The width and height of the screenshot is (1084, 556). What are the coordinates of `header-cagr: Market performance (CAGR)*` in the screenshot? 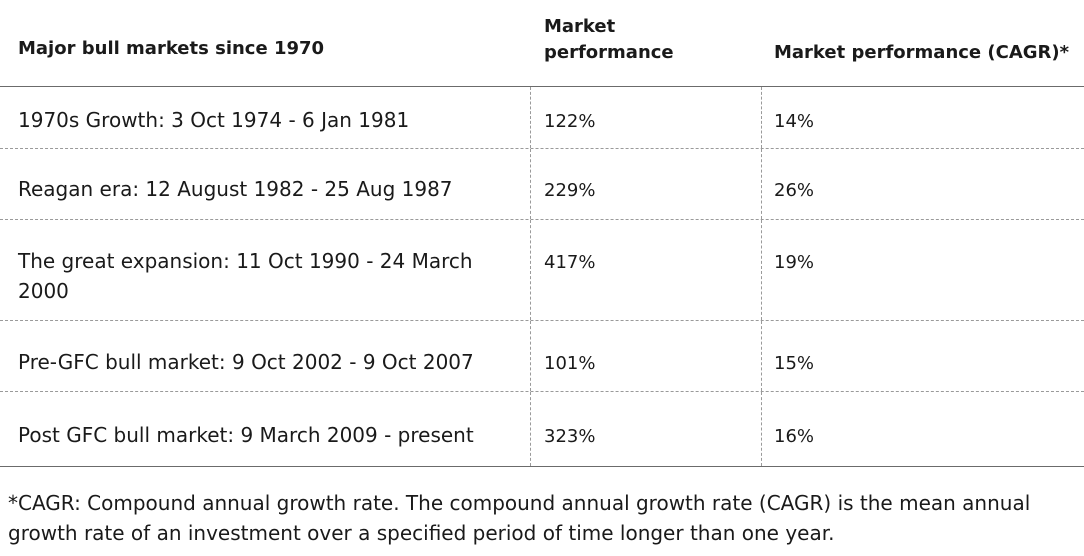 It's located at (922, 52).